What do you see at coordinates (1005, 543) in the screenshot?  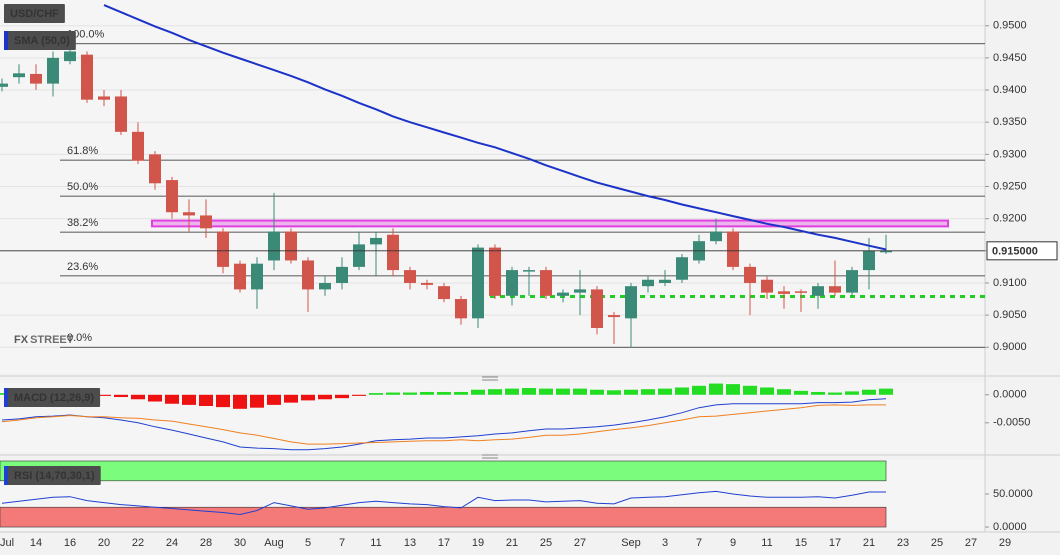 I see `x-tick-label: 29` at bounding box center [1005, 543].